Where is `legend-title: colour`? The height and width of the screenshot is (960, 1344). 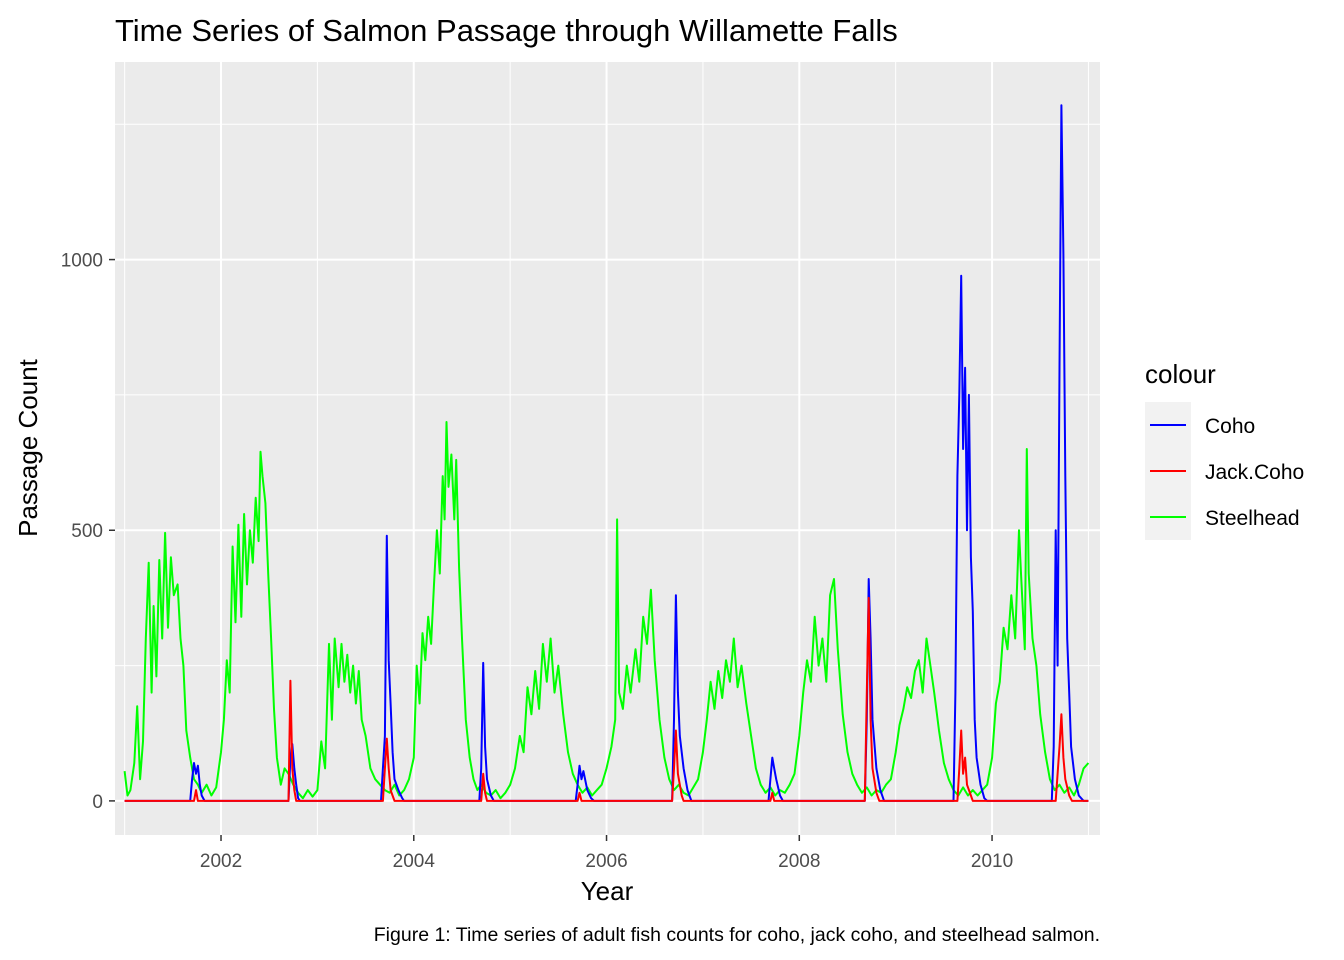 legend-title: colour is located at coordinates (1180, 374).